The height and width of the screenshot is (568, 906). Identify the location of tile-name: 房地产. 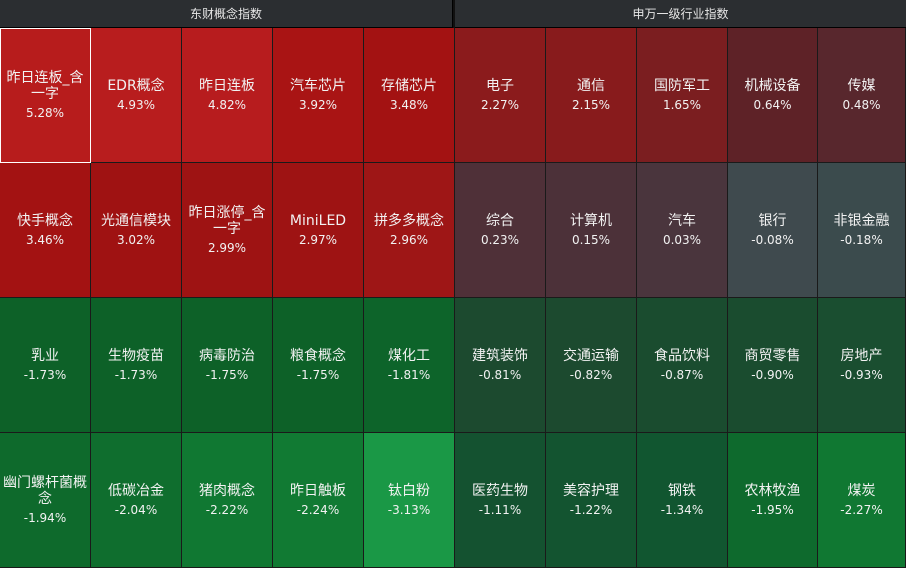
(861, 356).